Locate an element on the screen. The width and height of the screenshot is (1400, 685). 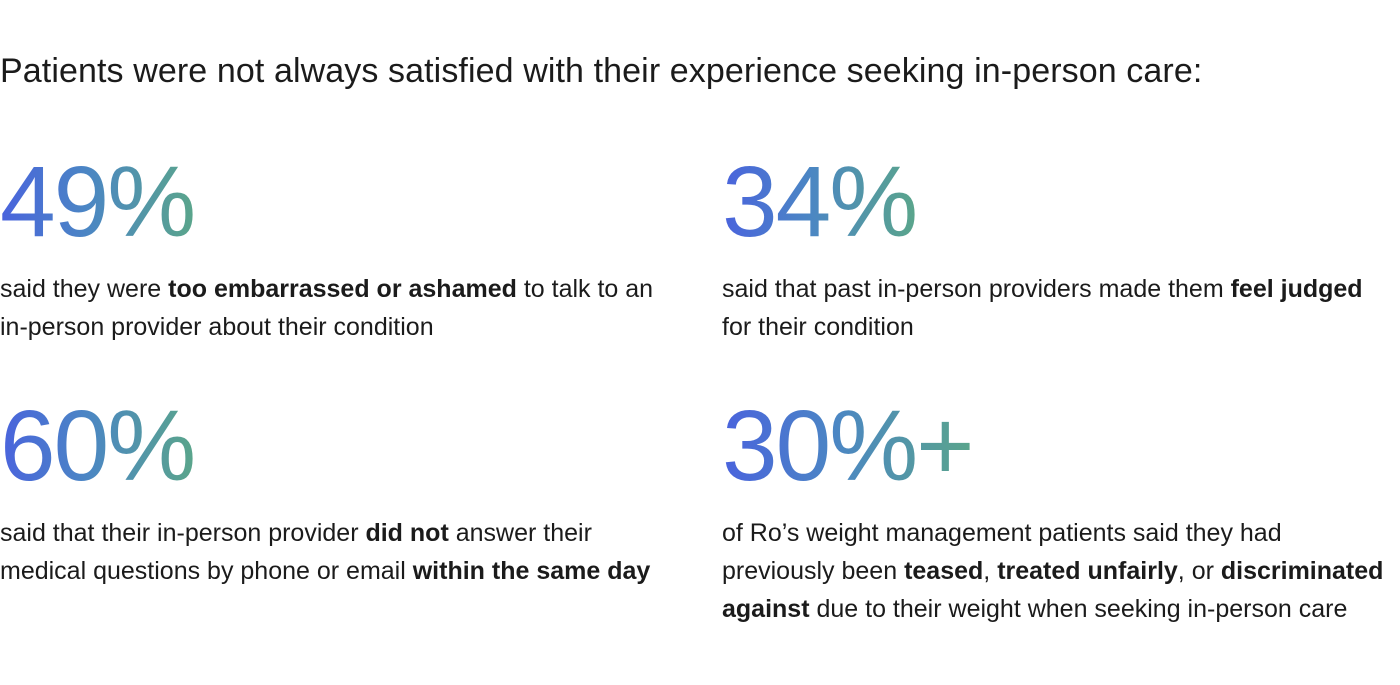
stat-text-emphasis: did not is located at coordinates (407, 533).